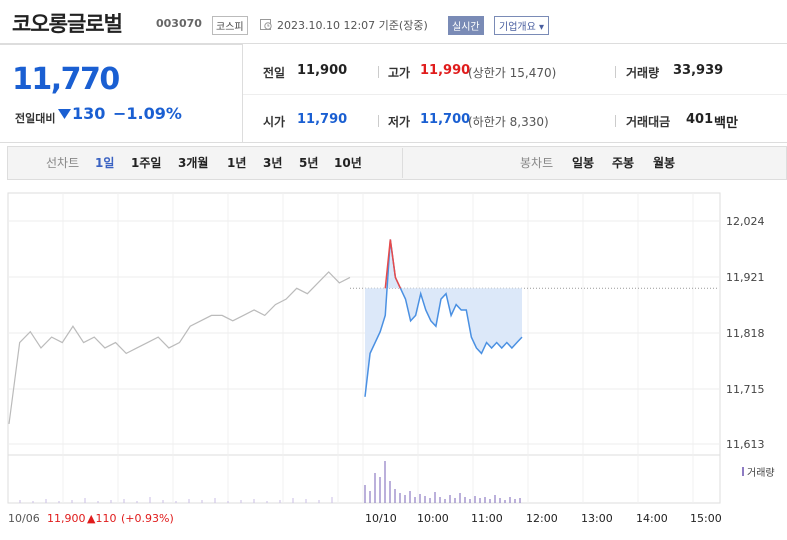 This screenshot has height=540, width=787. I want to click on stock-name: 코오롱글로벌, so click(67, 24).